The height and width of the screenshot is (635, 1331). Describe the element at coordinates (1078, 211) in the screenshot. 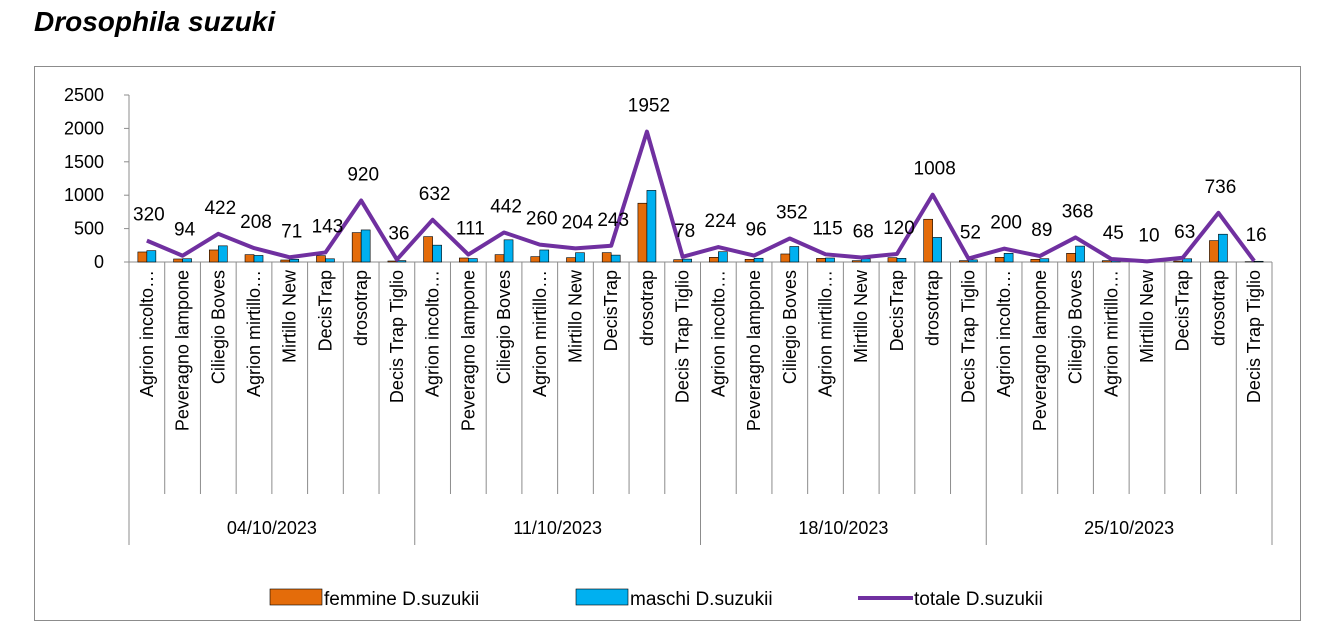

I see `data-label: 368` at that location.